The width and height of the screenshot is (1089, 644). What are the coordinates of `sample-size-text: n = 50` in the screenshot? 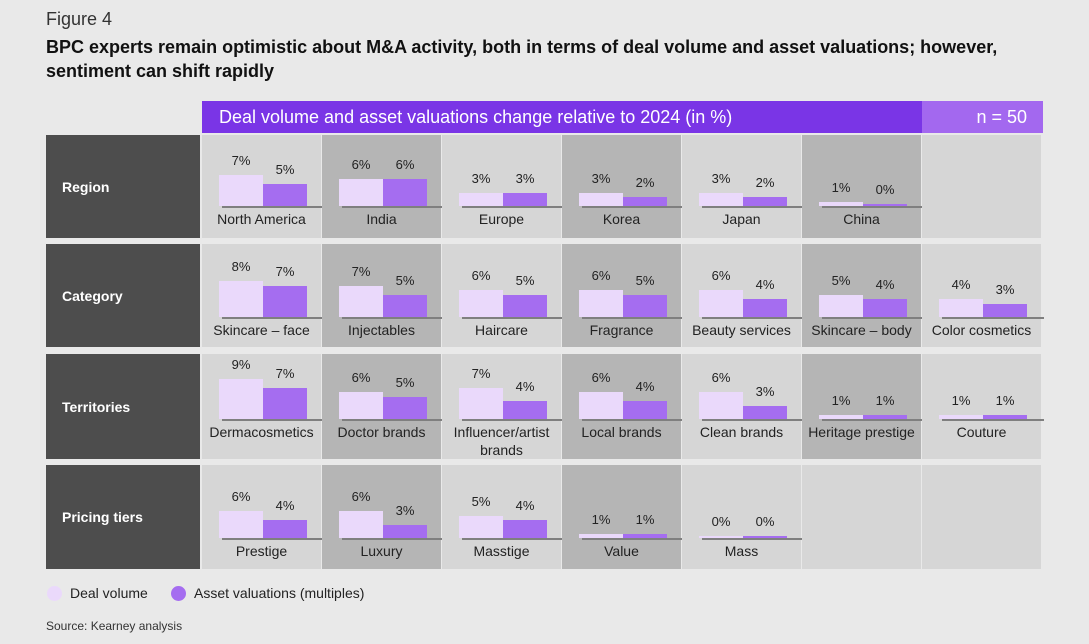 It's located at (1001, 117).